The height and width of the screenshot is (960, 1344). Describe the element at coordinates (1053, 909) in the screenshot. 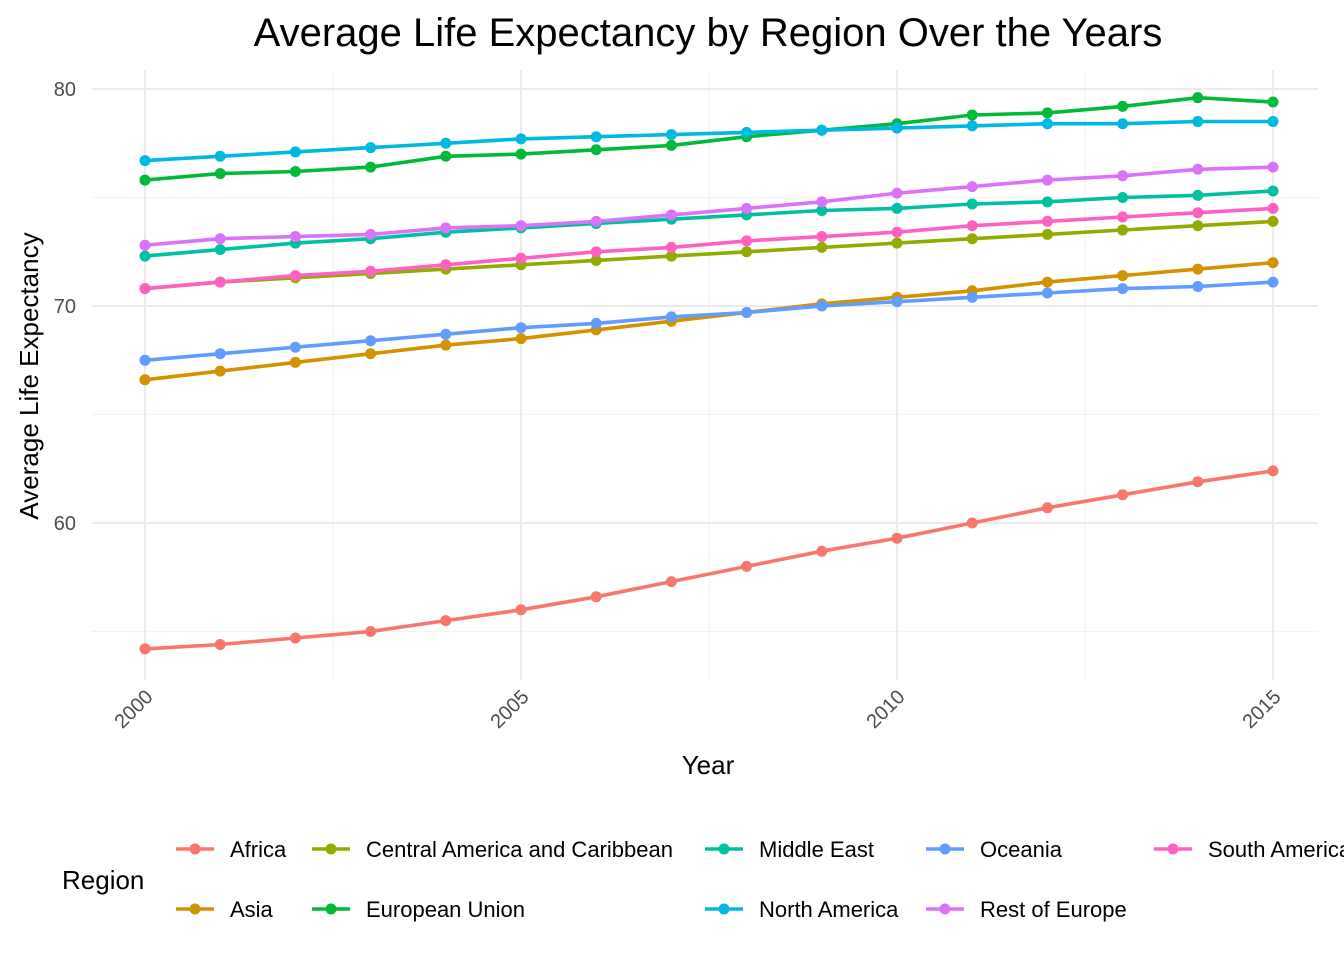

I see `legend-label: Rest of Europe` at that location.